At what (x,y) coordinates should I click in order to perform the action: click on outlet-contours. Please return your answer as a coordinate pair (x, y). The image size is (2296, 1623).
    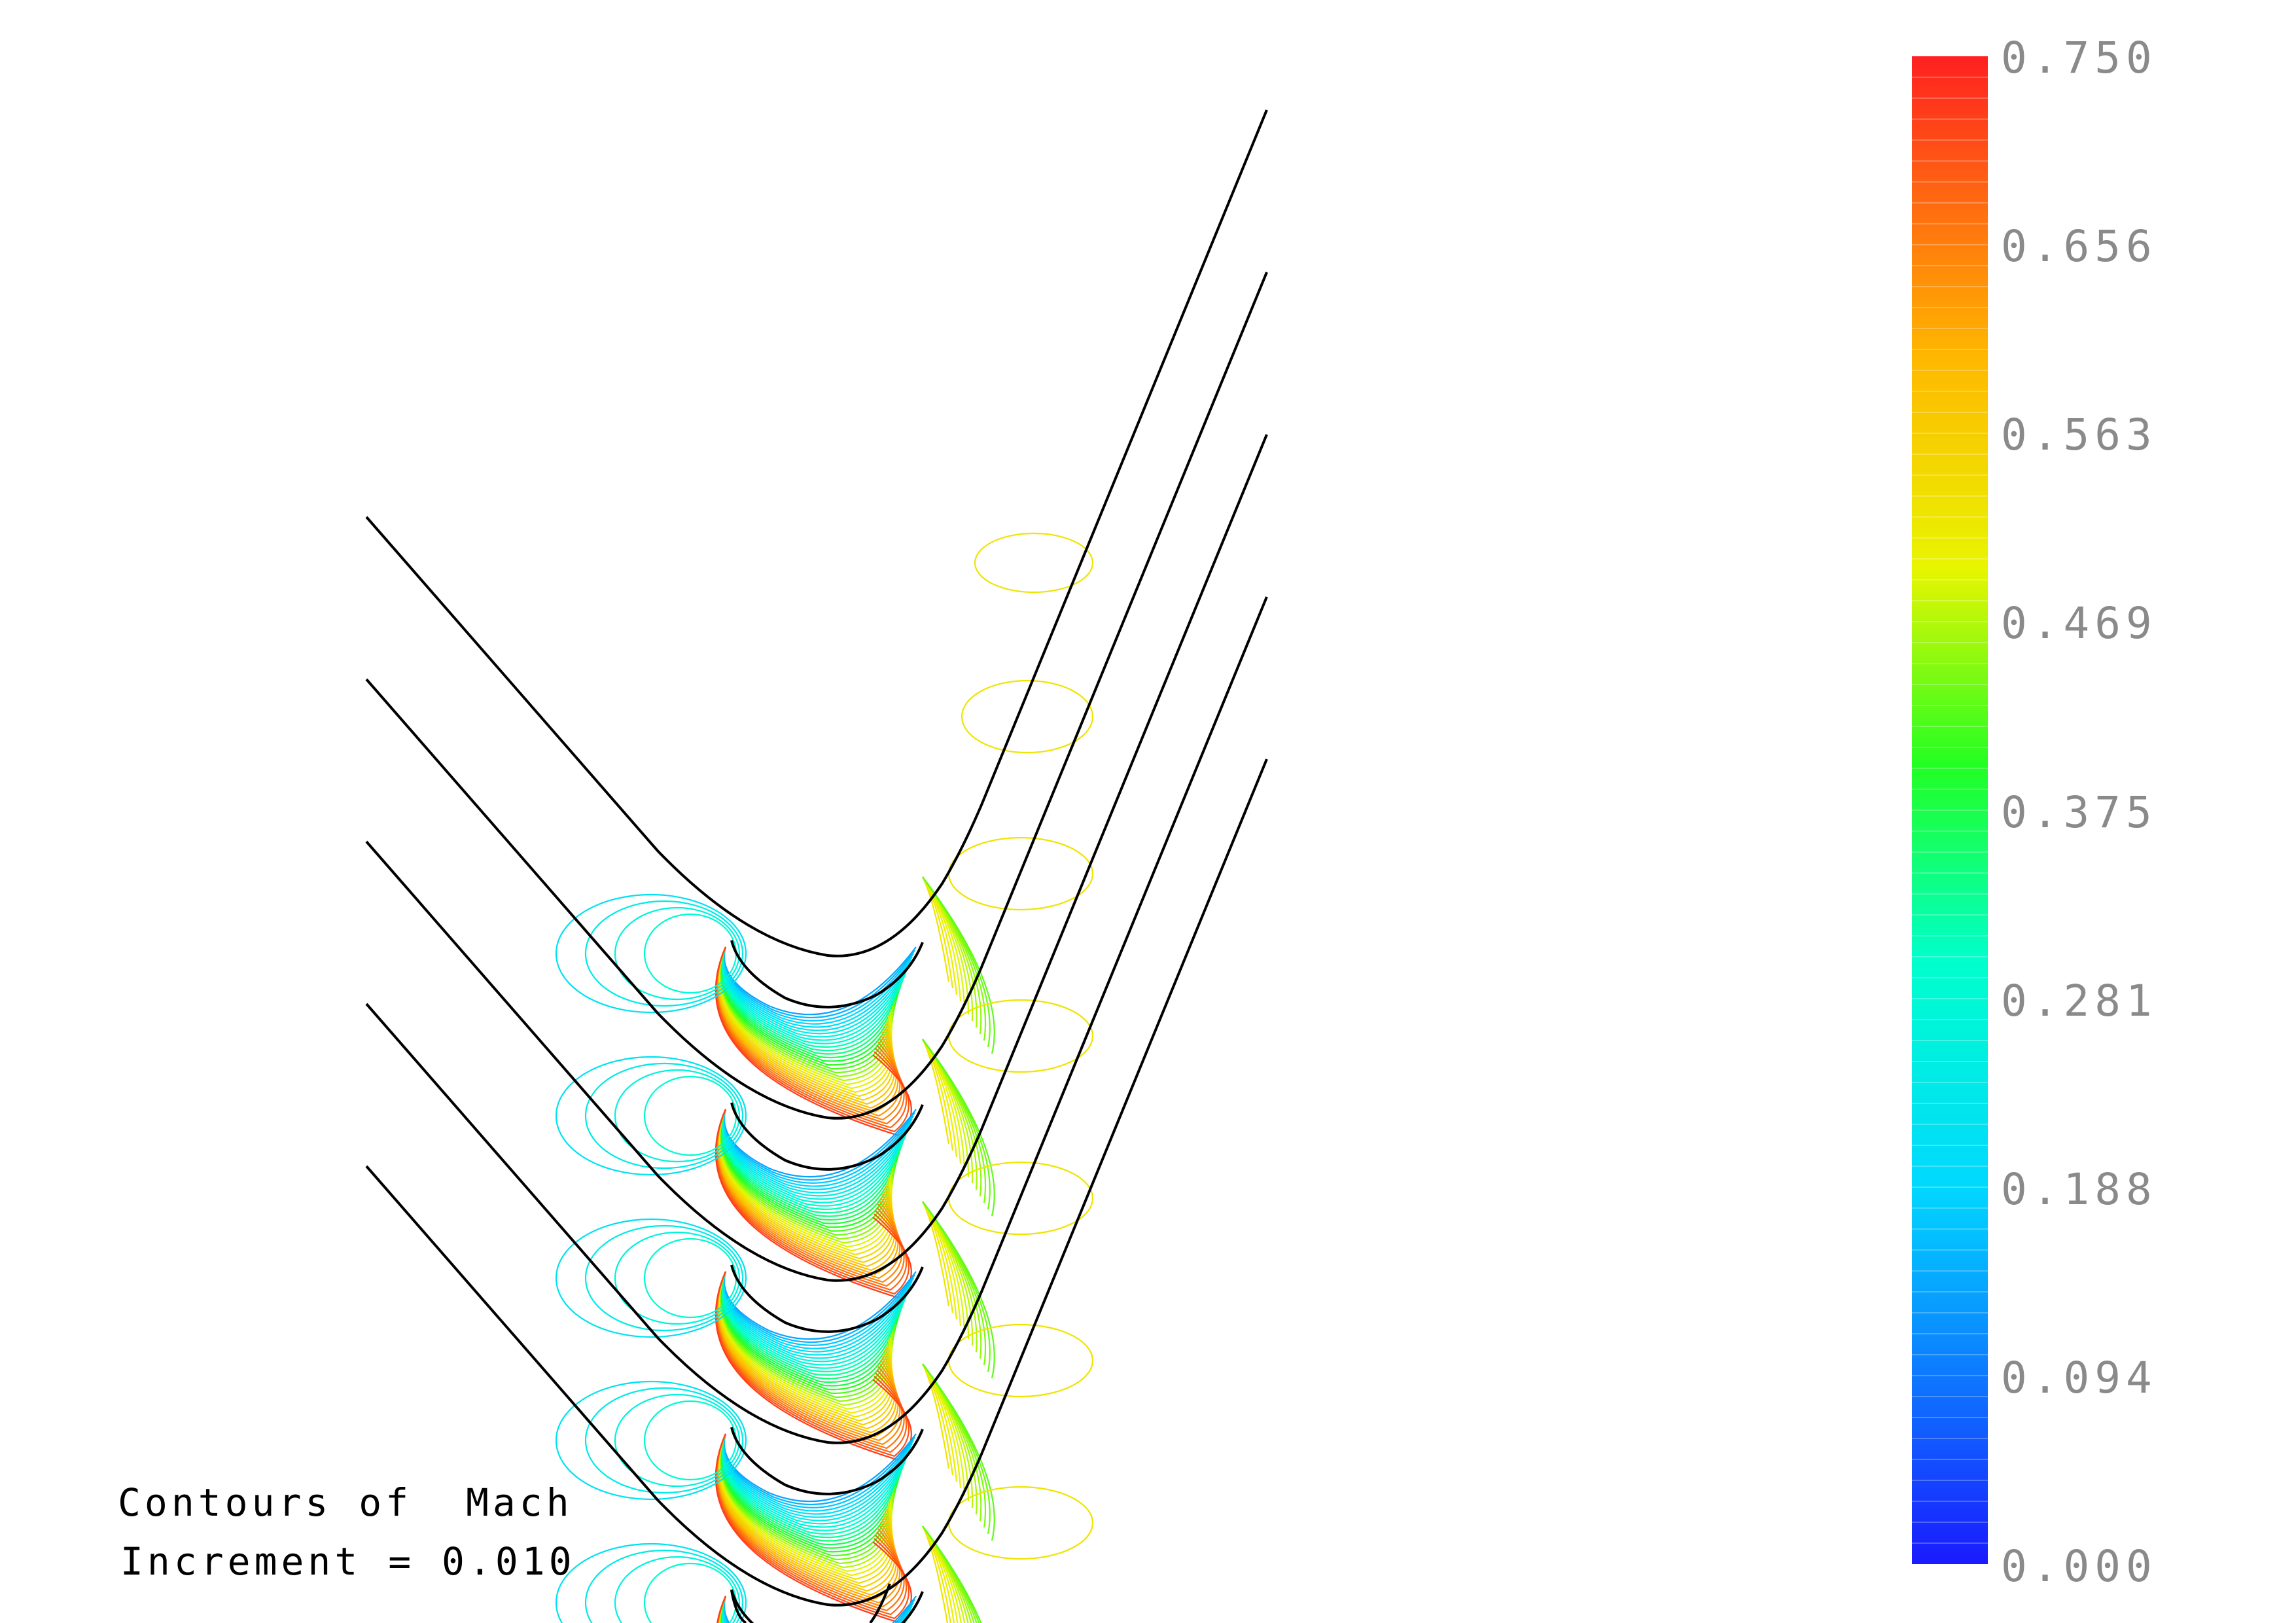
    Looking at the image, I should click on (1027, 643).